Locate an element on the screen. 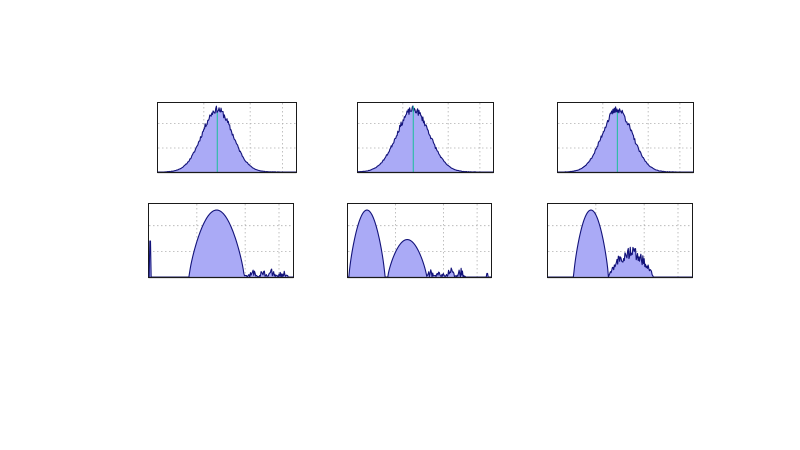  histogram-panel-r2c3 is located at coordinates (620, 241).